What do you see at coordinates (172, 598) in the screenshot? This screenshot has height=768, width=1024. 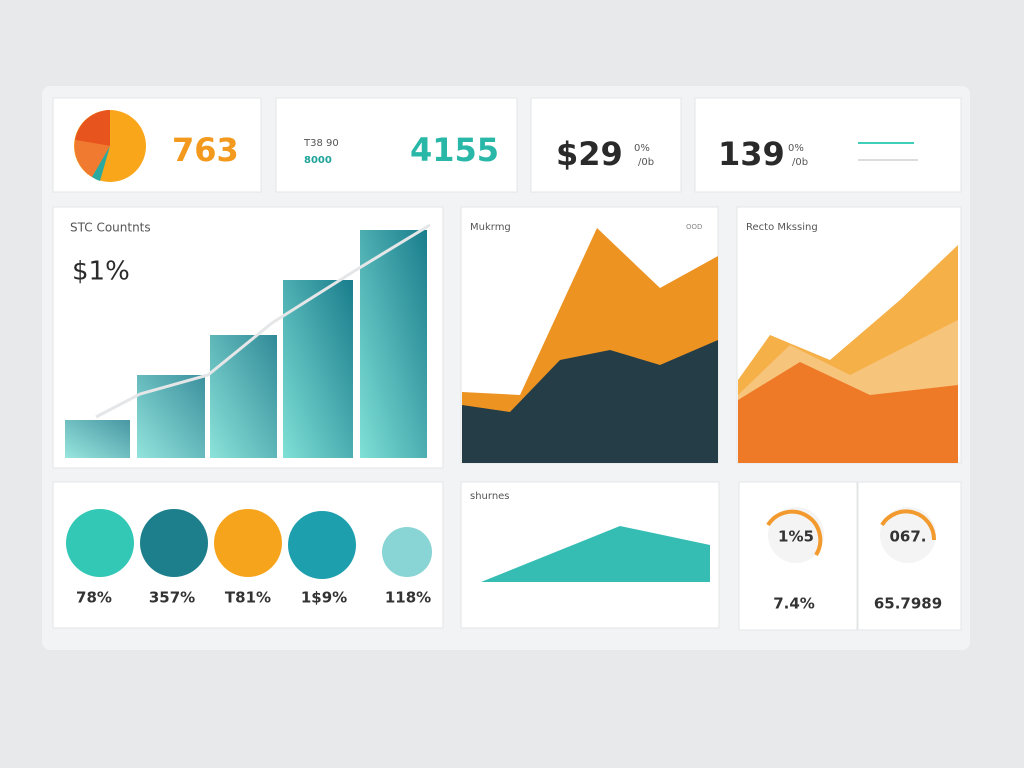 I see `circle-label: 357%` at bounding box center [172, 598].